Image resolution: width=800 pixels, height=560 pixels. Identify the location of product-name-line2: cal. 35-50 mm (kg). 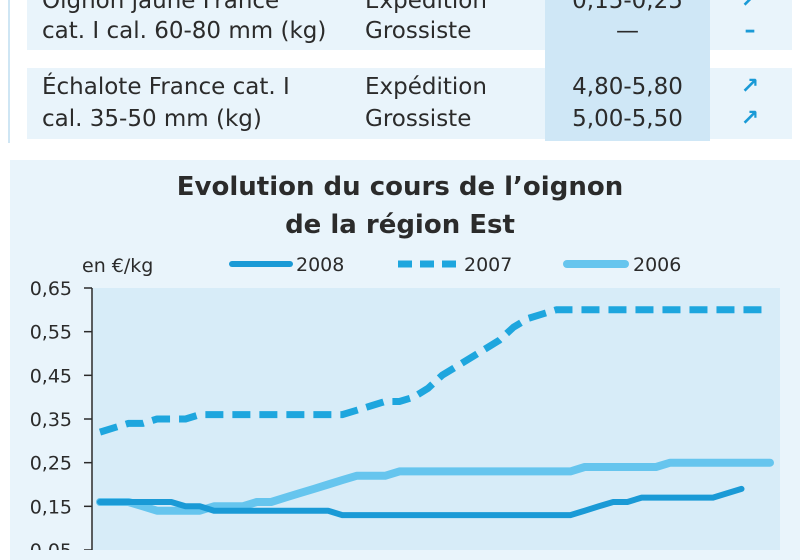
(152, 119).